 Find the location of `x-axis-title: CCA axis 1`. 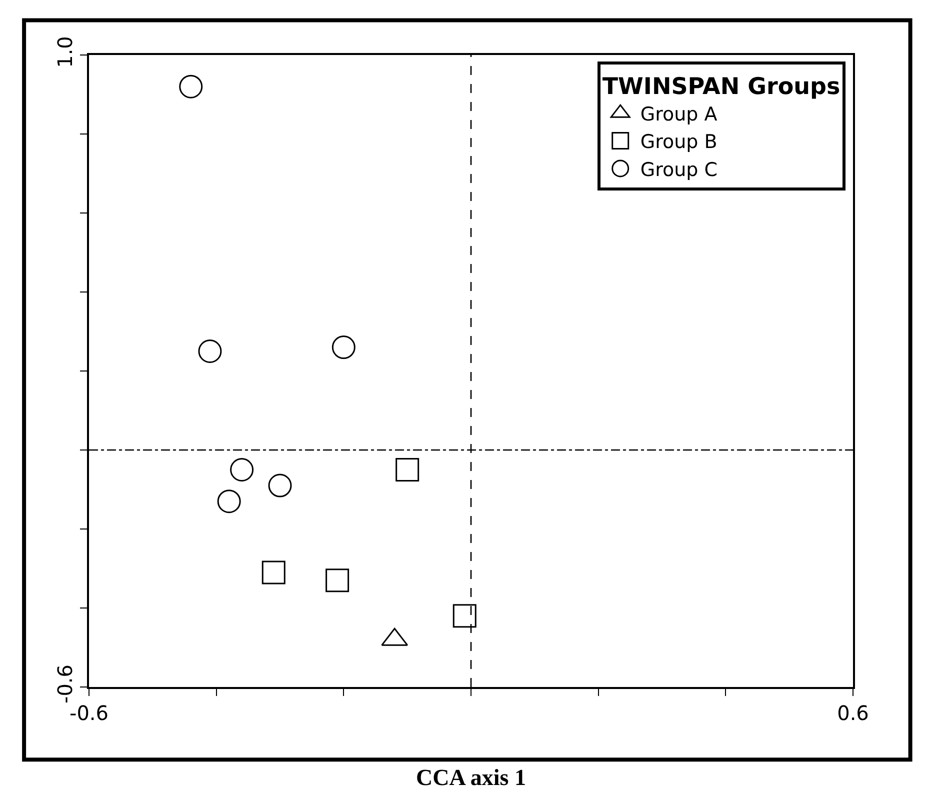

x-axis-title: CCA axis 1 is located at coordinates (471, 777).